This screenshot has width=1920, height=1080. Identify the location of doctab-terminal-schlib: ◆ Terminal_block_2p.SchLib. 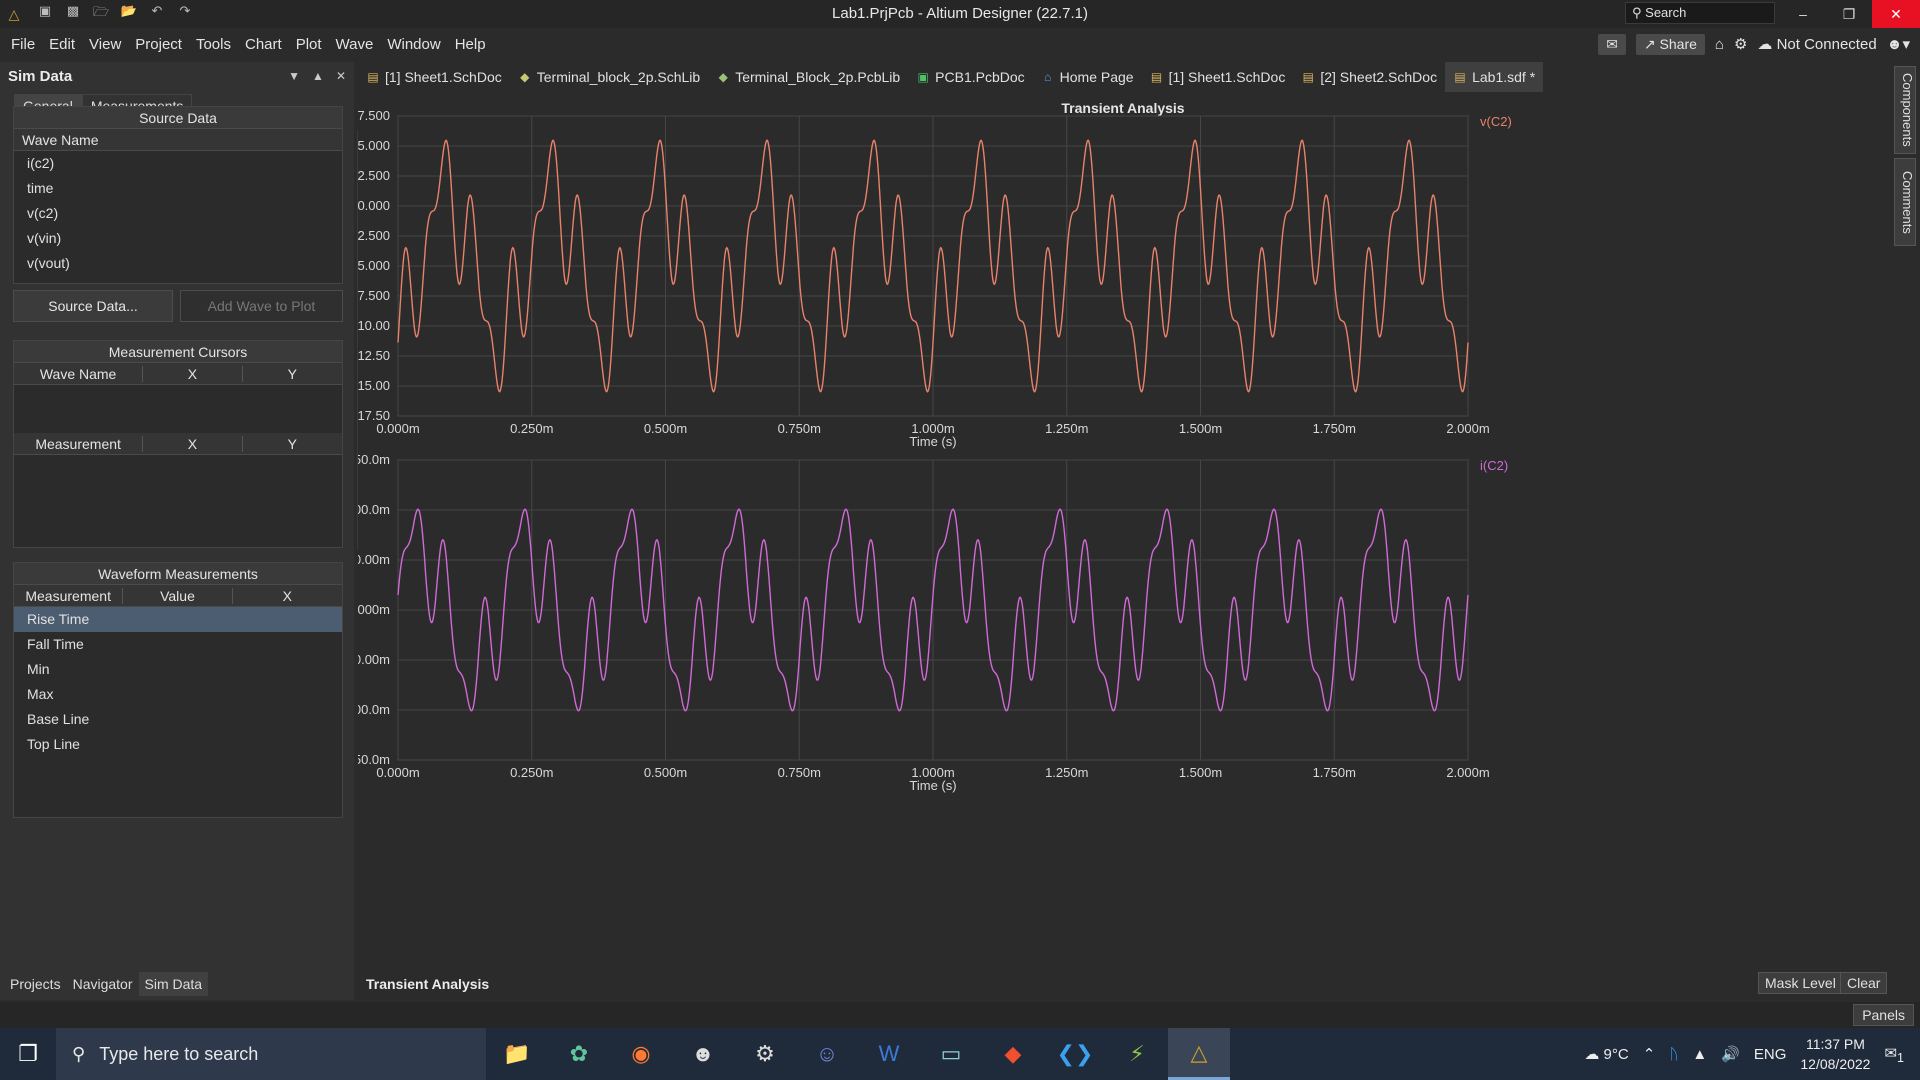
(609, 77).